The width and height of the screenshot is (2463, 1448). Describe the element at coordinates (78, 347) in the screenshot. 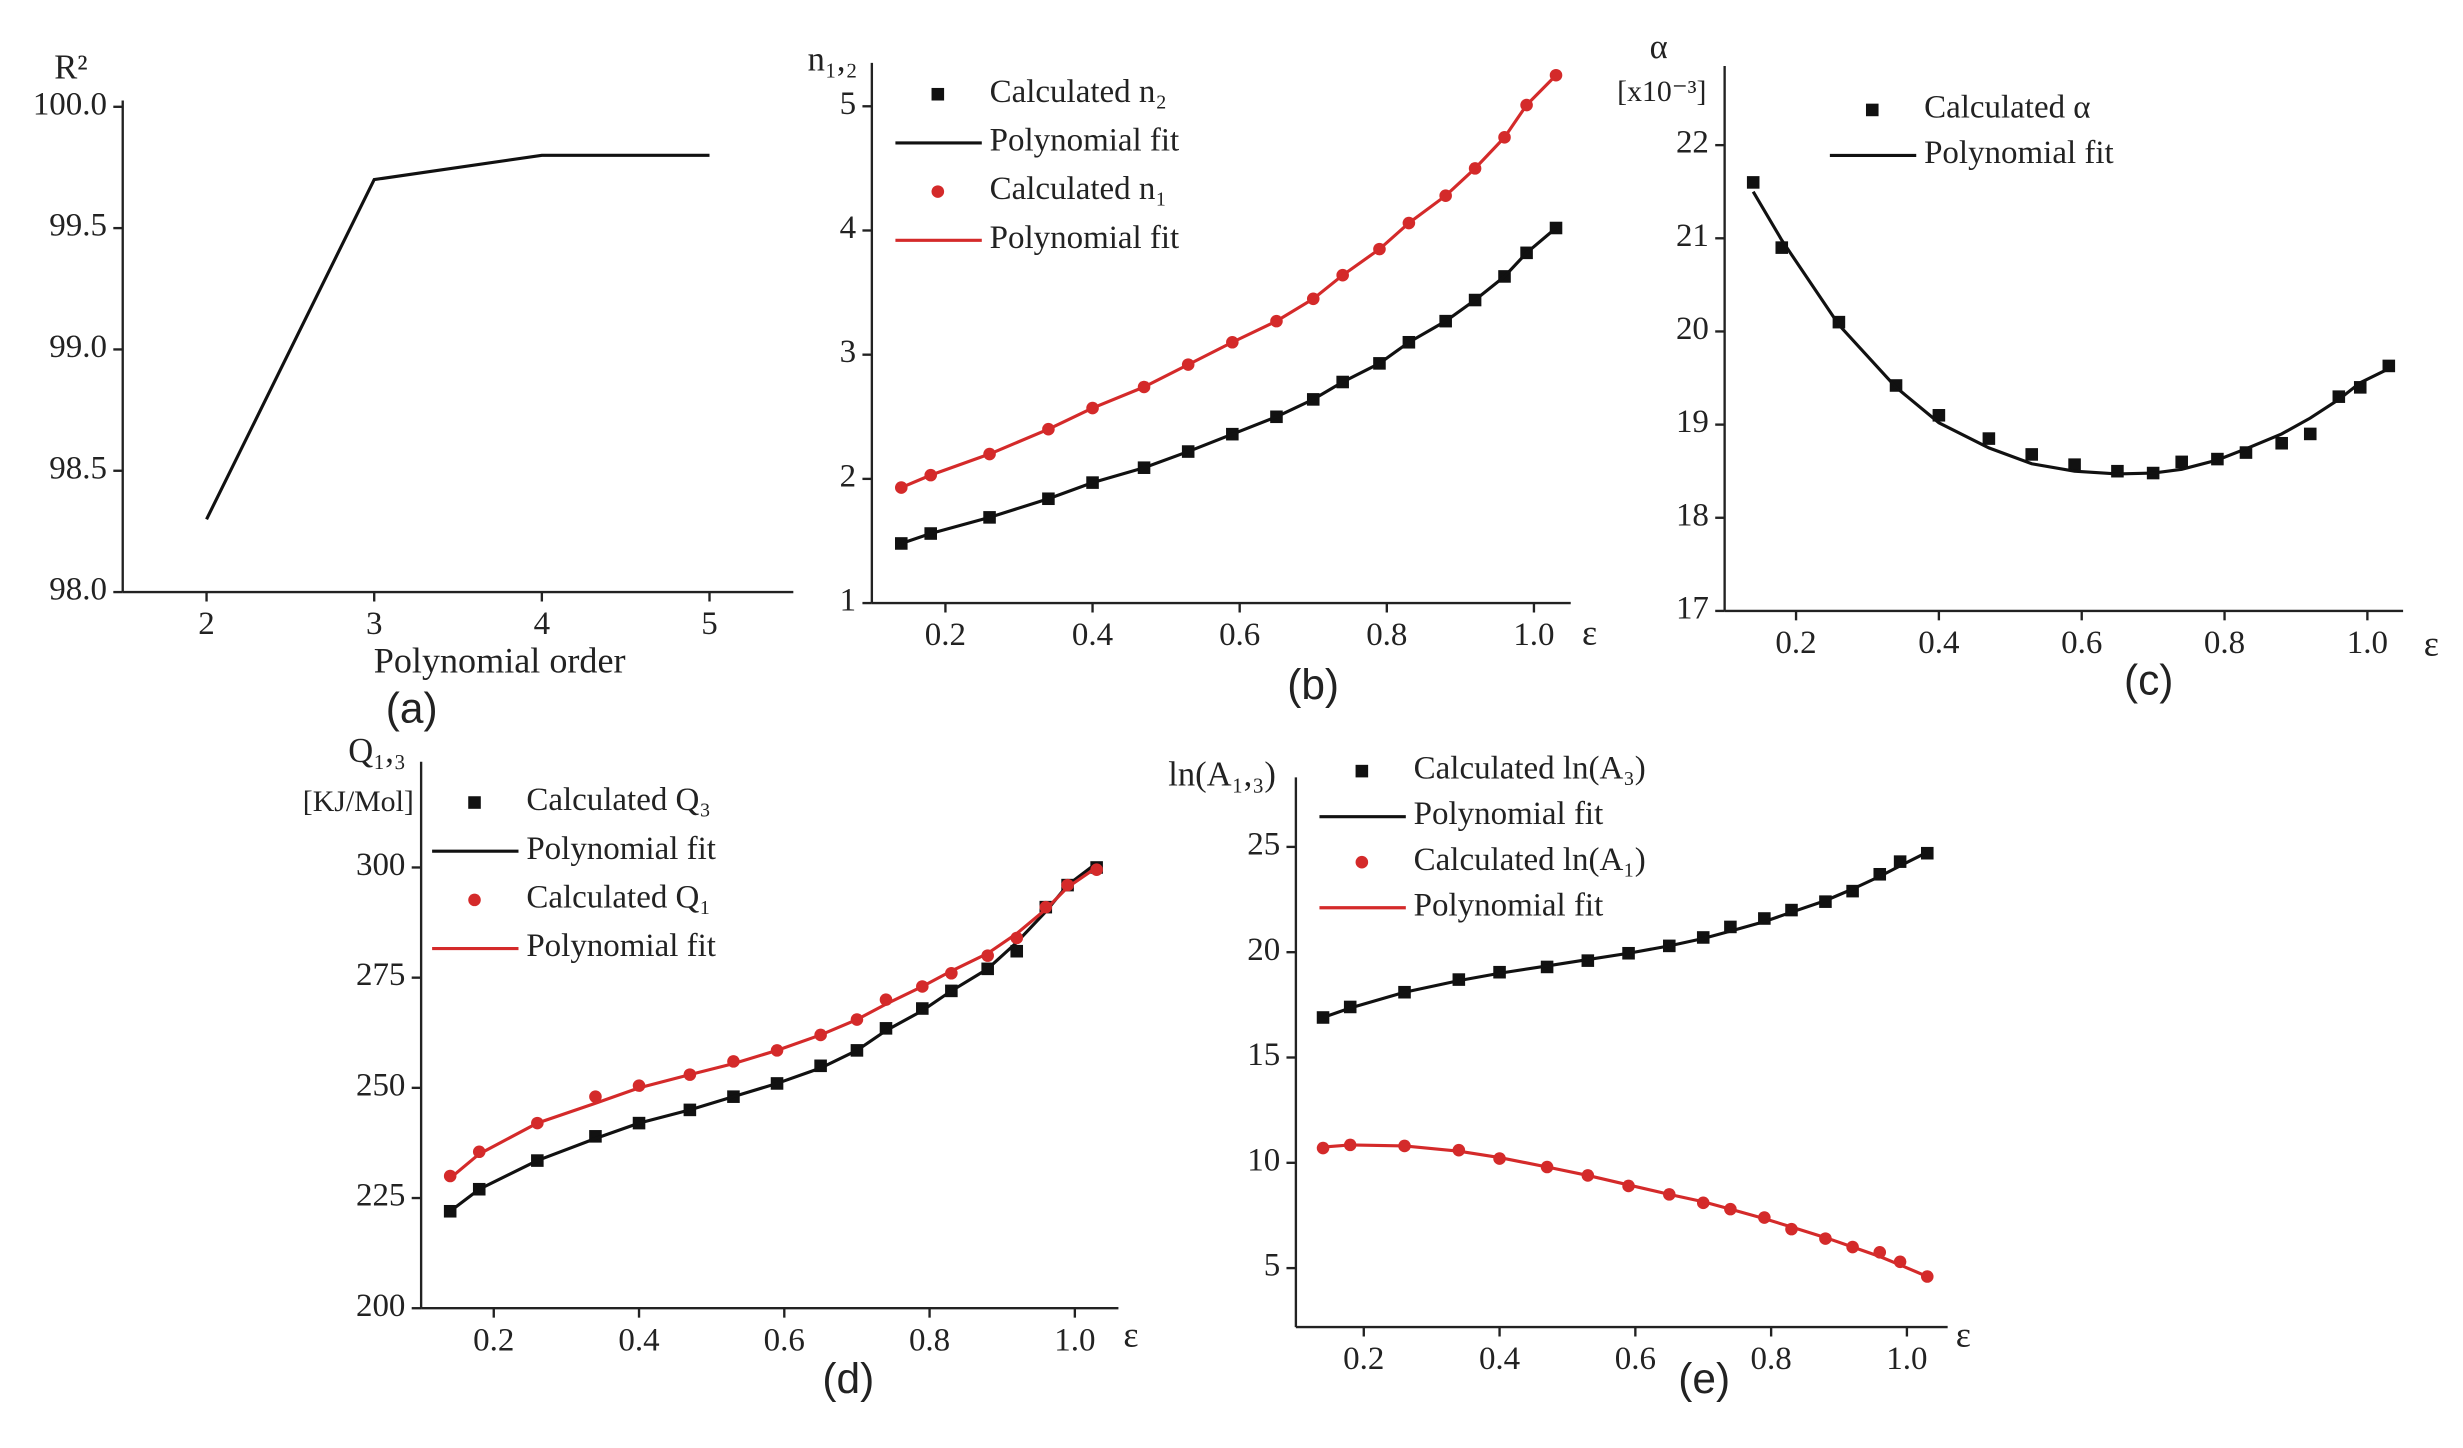

I see `y-tick-label: 99.0` at that location.